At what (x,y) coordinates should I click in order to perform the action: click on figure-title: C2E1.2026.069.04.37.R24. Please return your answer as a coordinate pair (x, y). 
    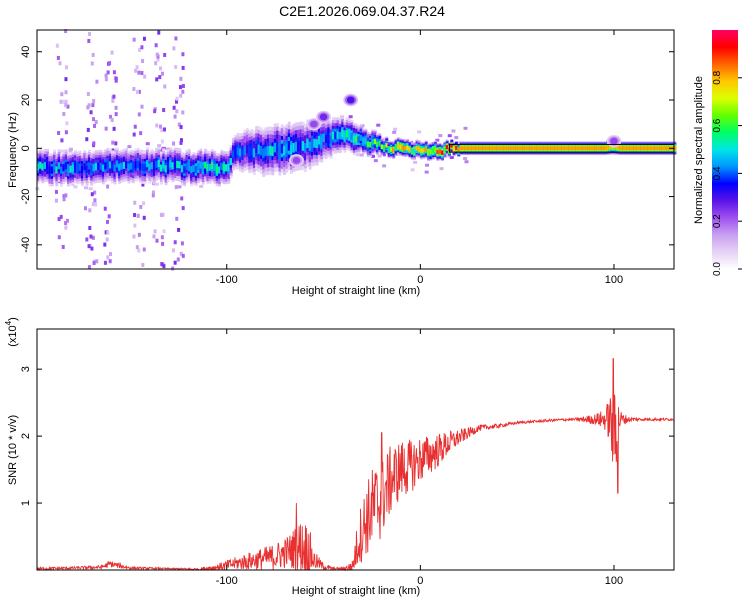
    Looking at the image, I should click on (362, 11).